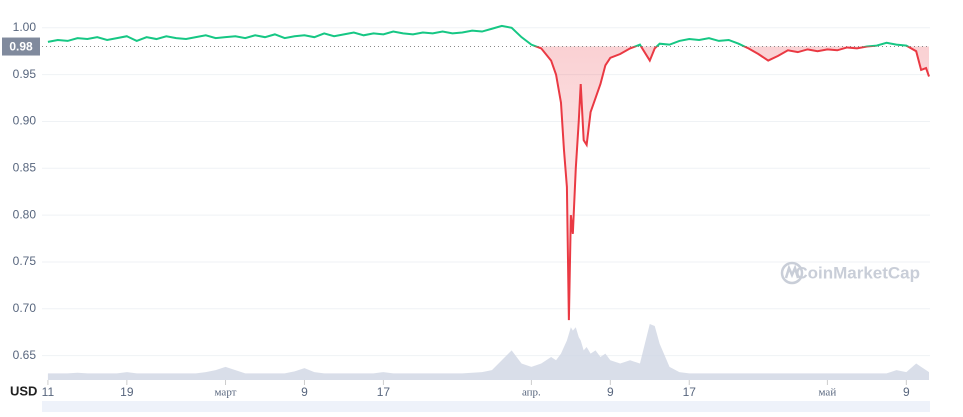 The width and height of the screenshot is (963, 417). I want to click on reference-label: 0.98, so click(21, 47).